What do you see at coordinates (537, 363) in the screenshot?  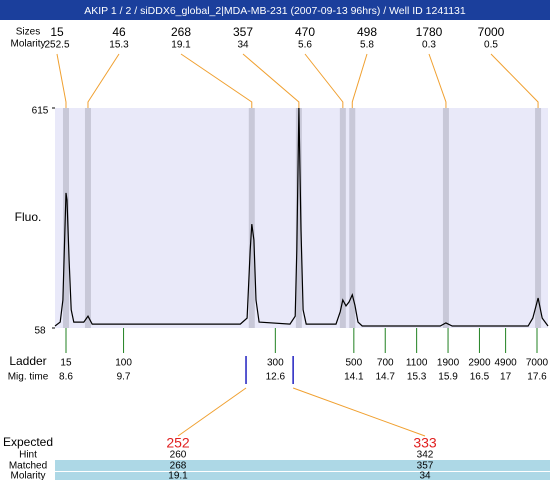 I see `ladder-size: 7000` at bounding box center [537, 363].